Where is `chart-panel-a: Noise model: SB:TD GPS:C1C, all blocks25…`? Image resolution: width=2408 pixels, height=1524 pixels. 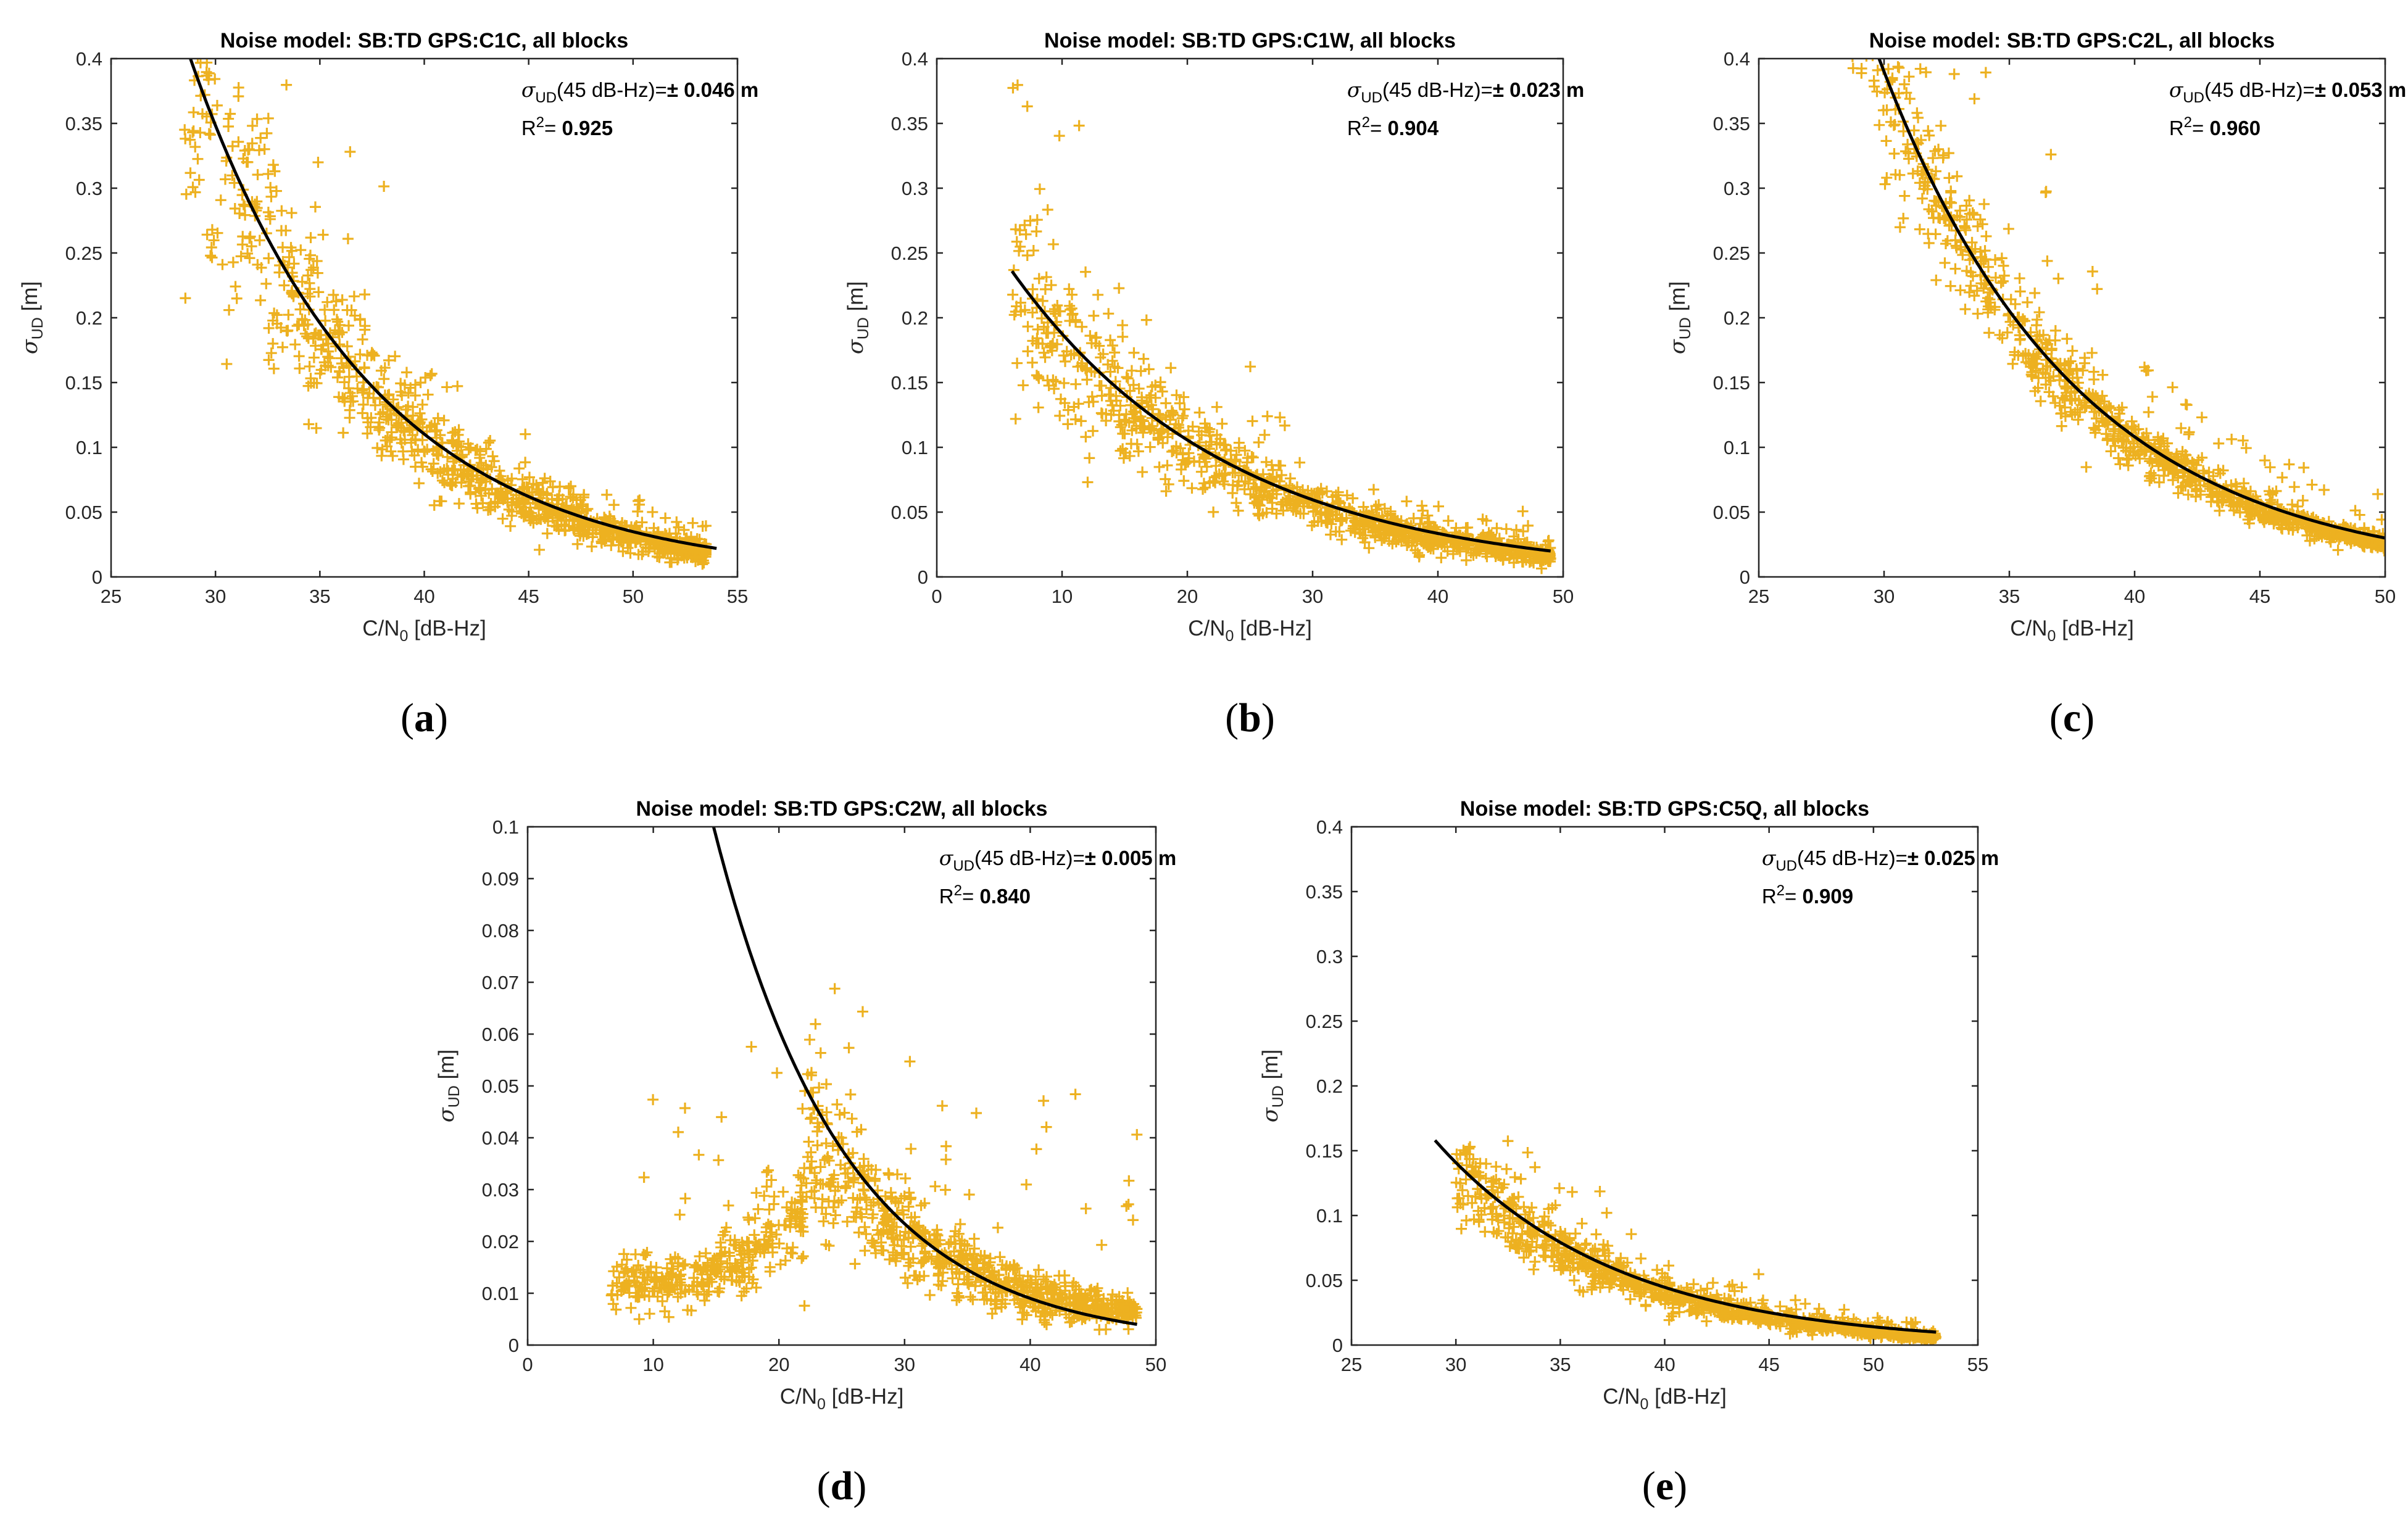
chart-panel-a: Noise model: SB:TD GPS:C1C, all blocks25… is located at coordinates (388, 375).